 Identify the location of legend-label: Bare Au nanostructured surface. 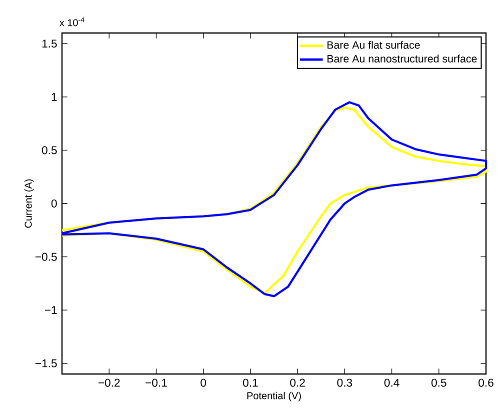
(402, 58).